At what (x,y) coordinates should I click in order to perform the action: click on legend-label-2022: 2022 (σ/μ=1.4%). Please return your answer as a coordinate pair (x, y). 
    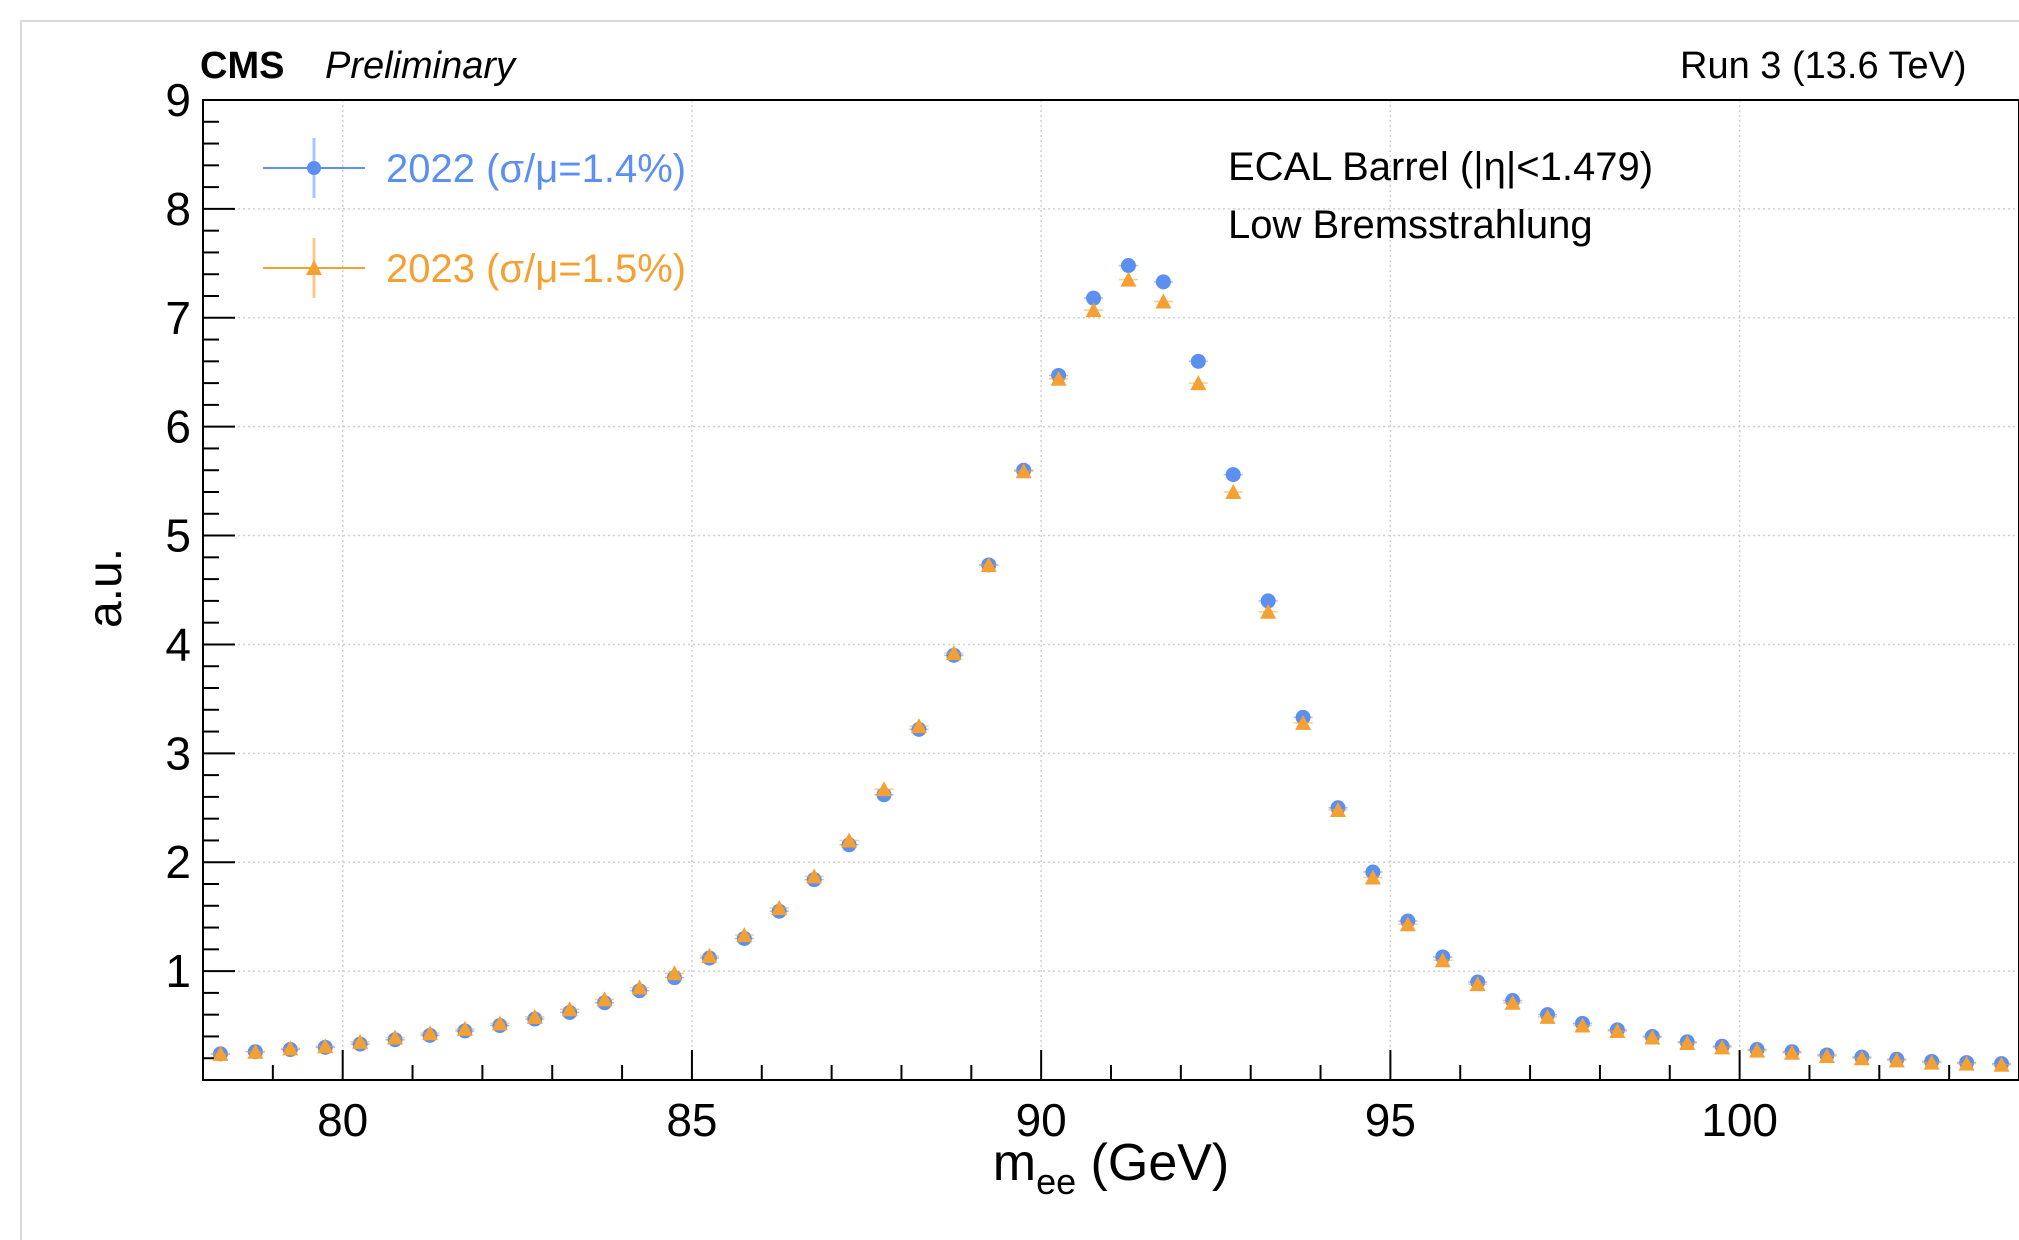
    Looking at the image, I should click on (536, 169).